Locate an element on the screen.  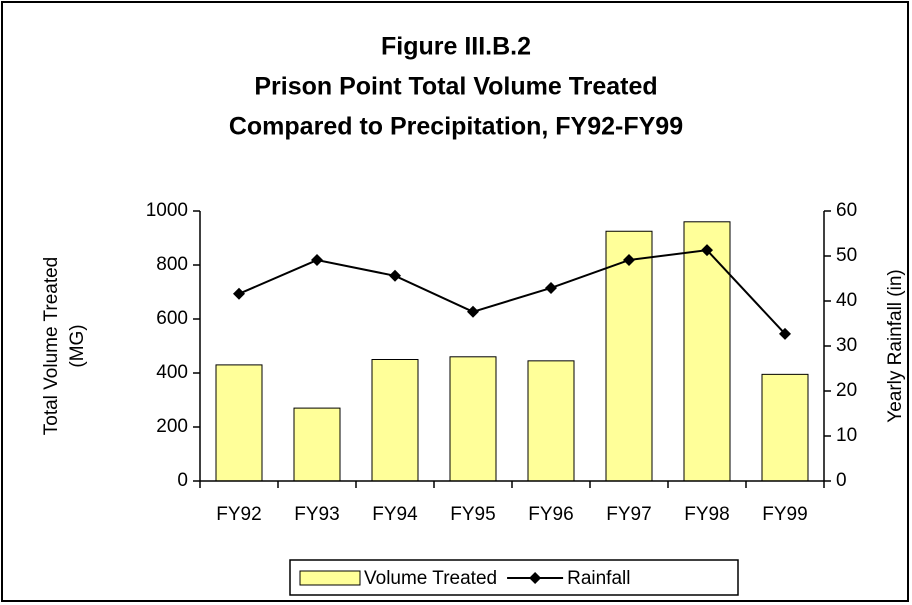
y2-tick-label: 30 is located at coordinates (846, 345).